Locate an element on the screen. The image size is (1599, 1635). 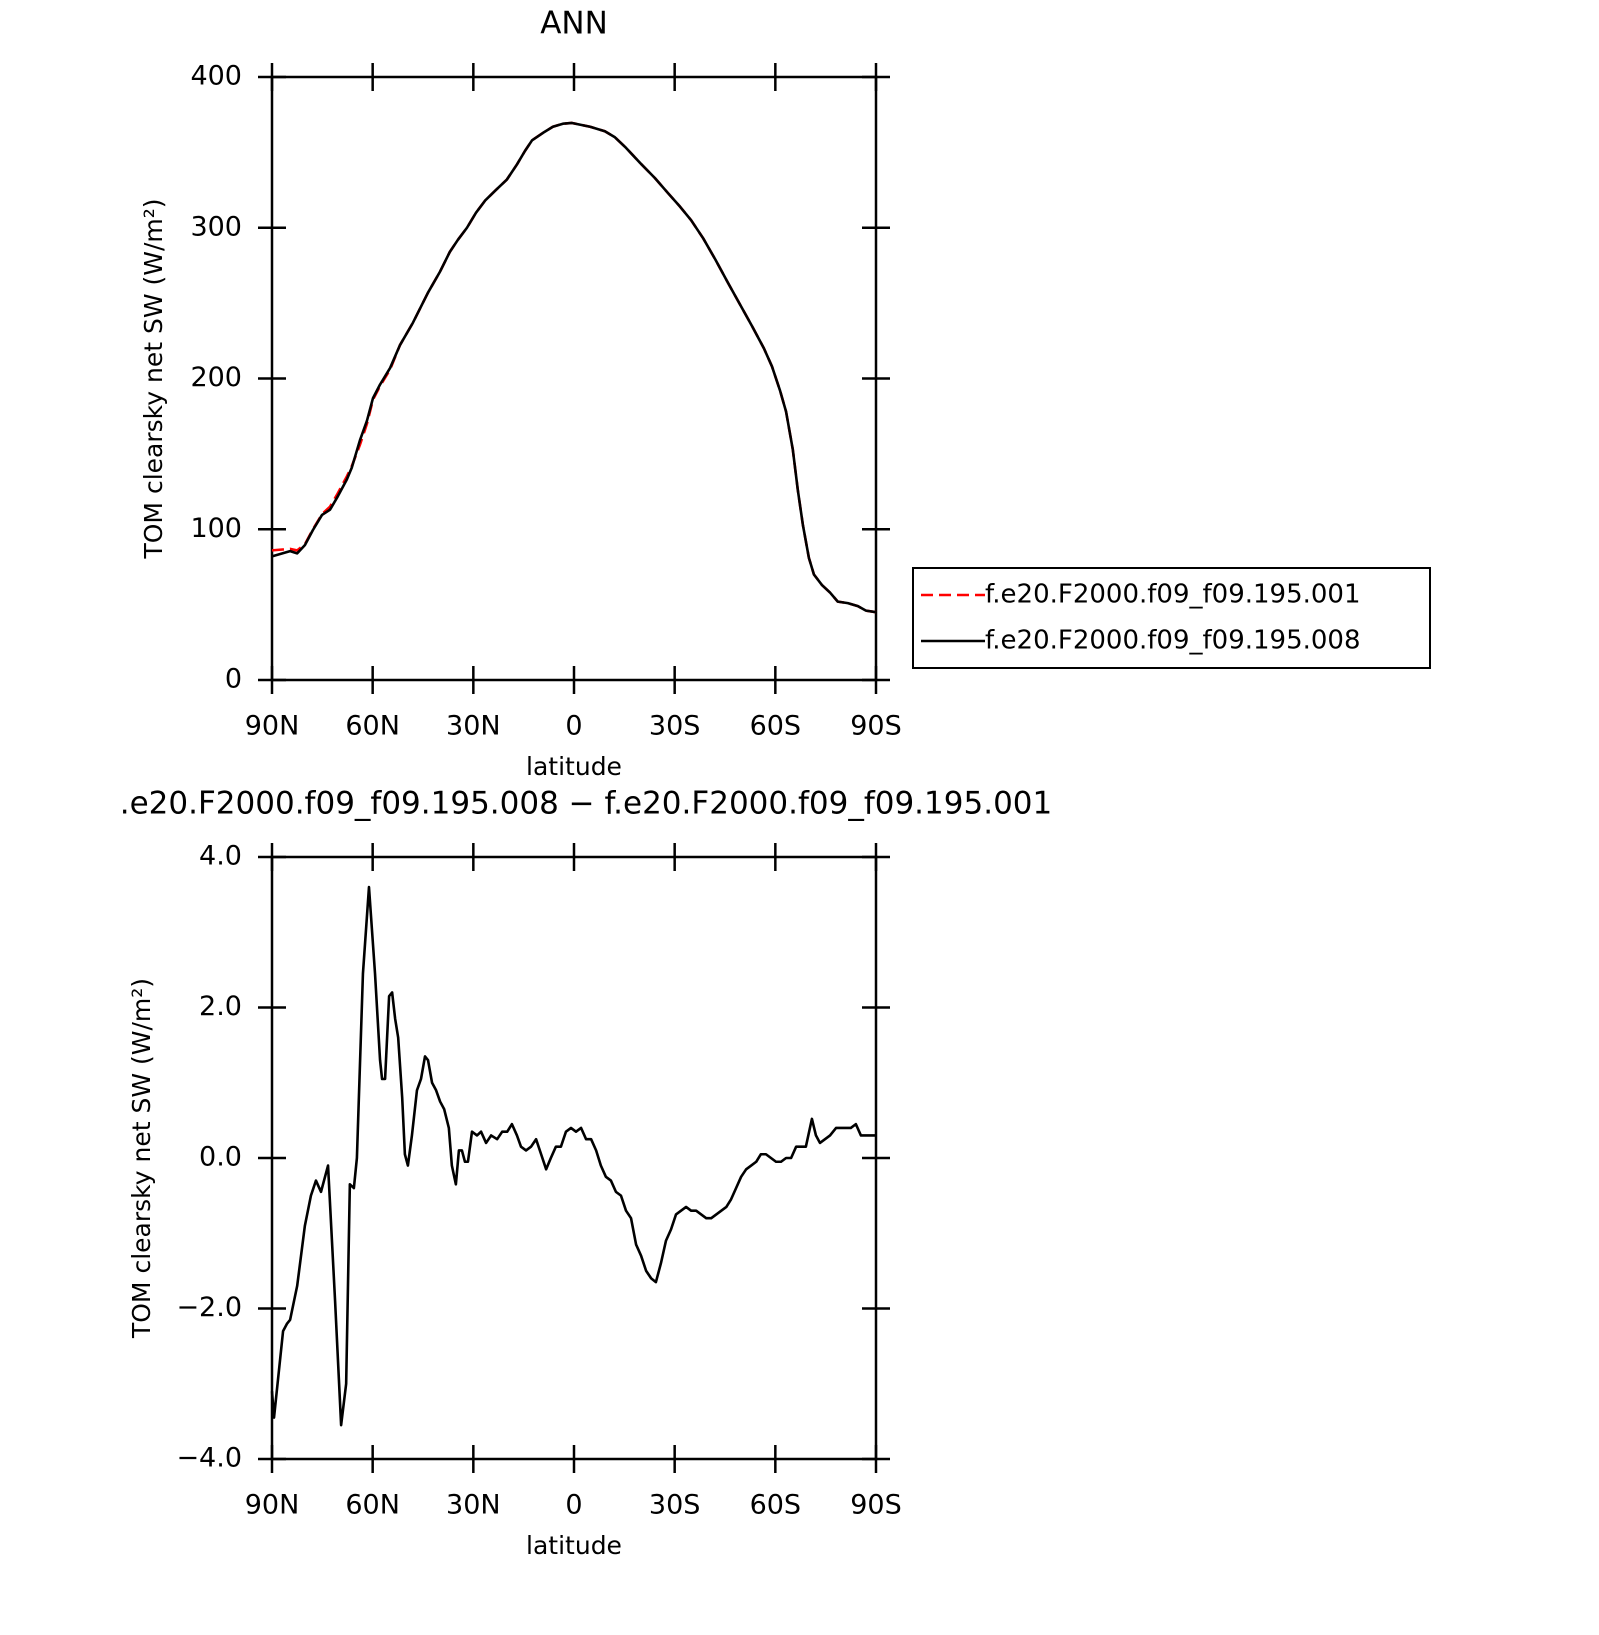
legend-label: f.e20.F2000.f09_f09.195.001 is located at coordinates (1173, 595).